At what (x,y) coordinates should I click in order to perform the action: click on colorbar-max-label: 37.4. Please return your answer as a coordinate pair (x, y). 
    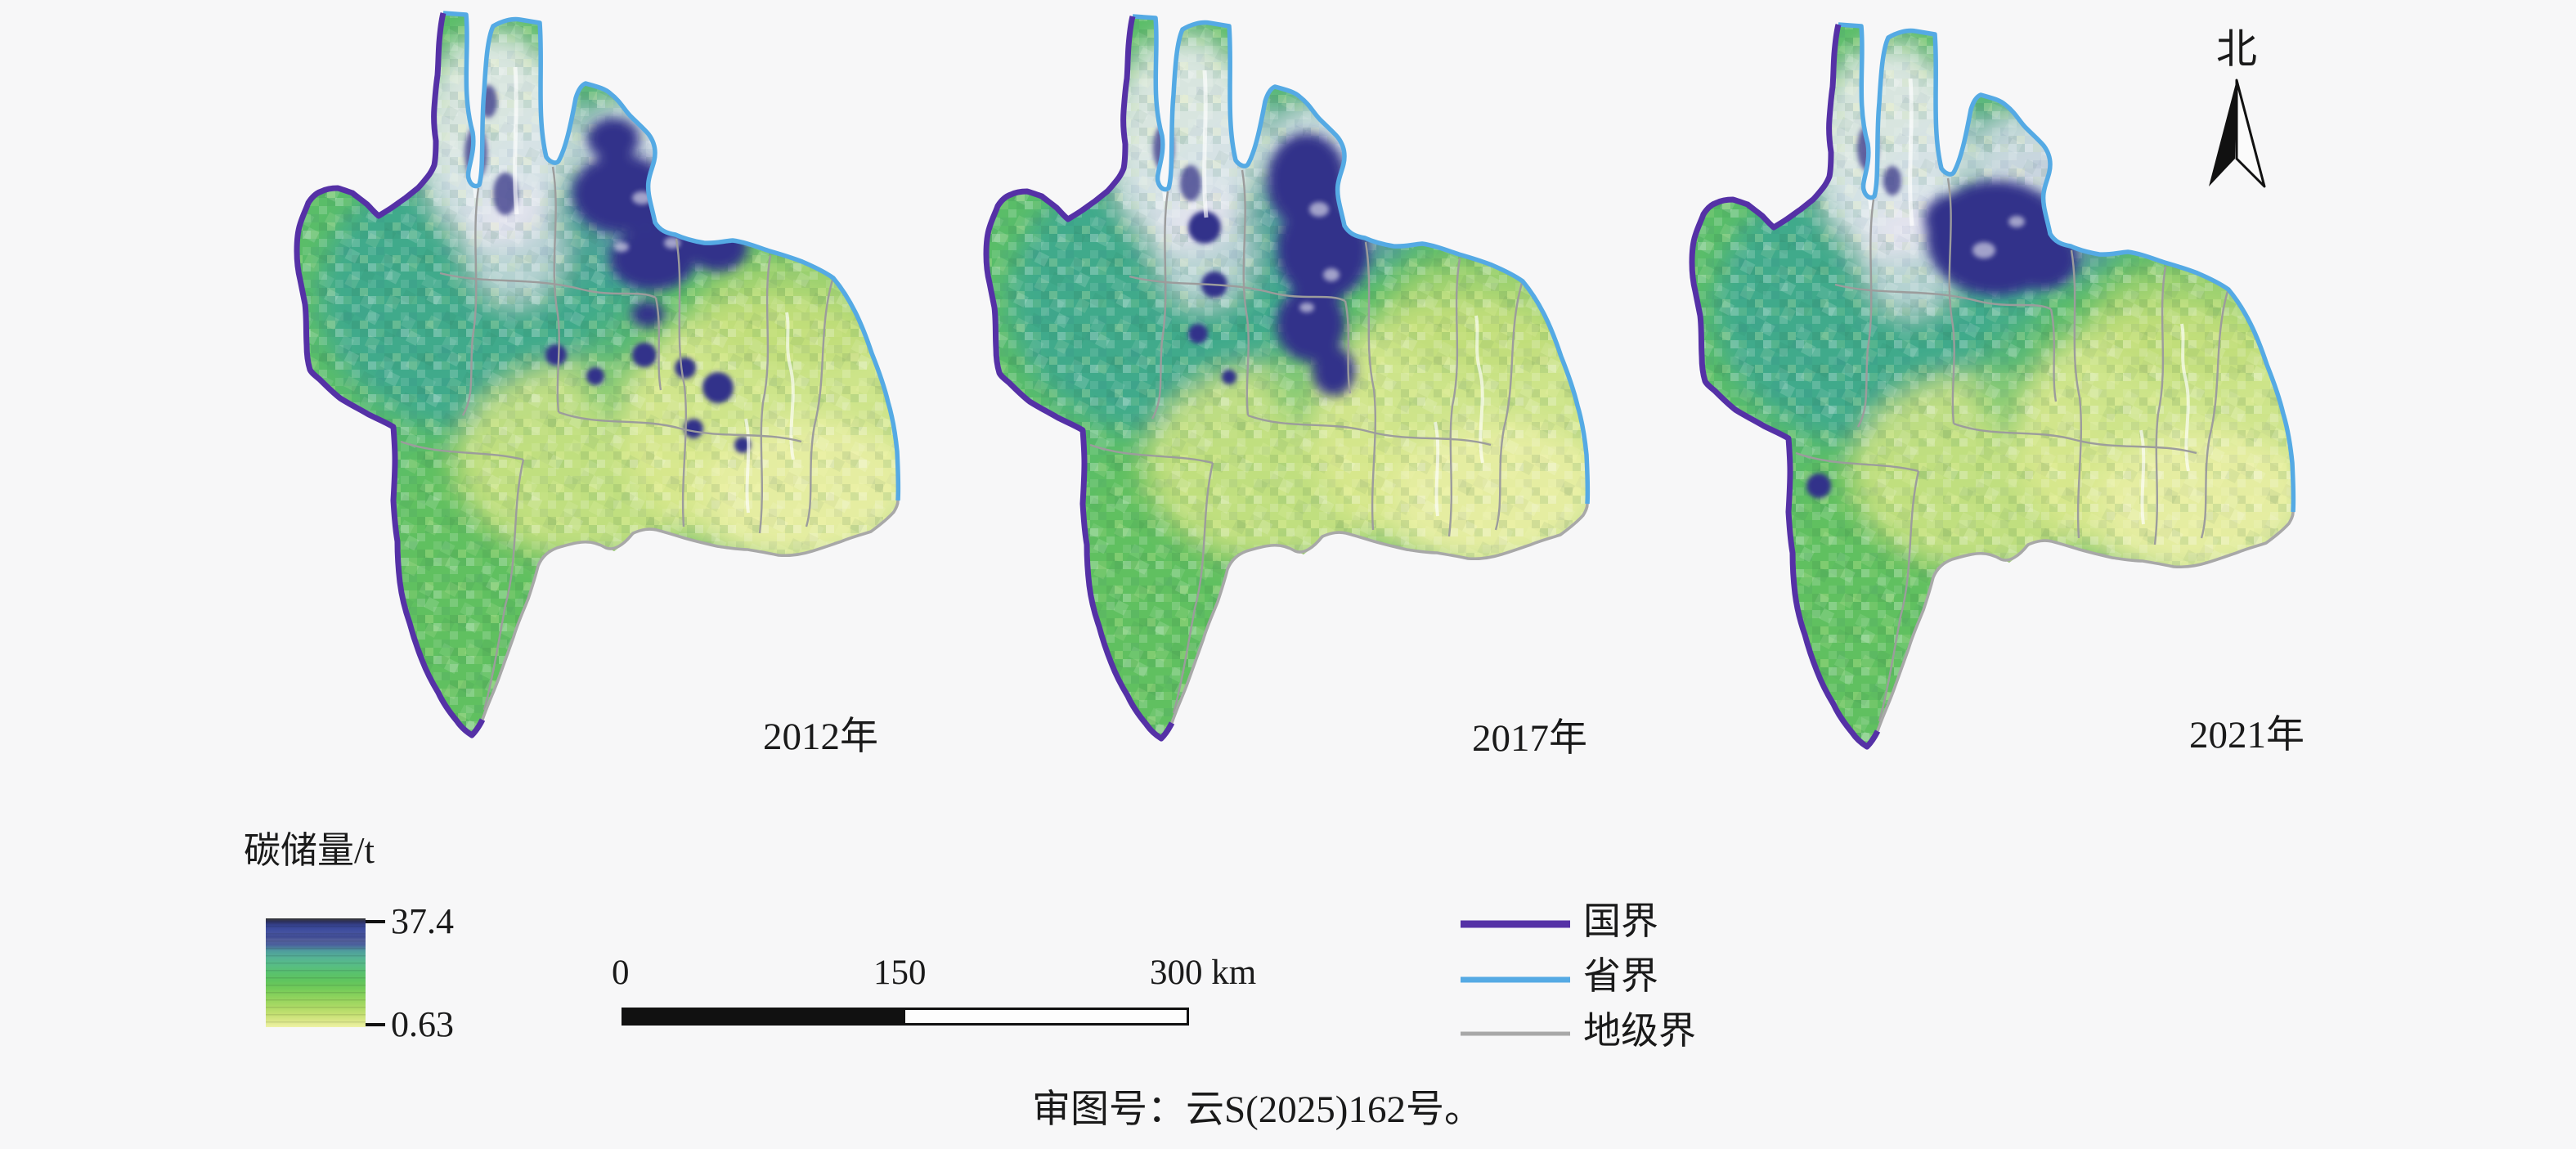
    Looking at the image, I should click on (422, 921).